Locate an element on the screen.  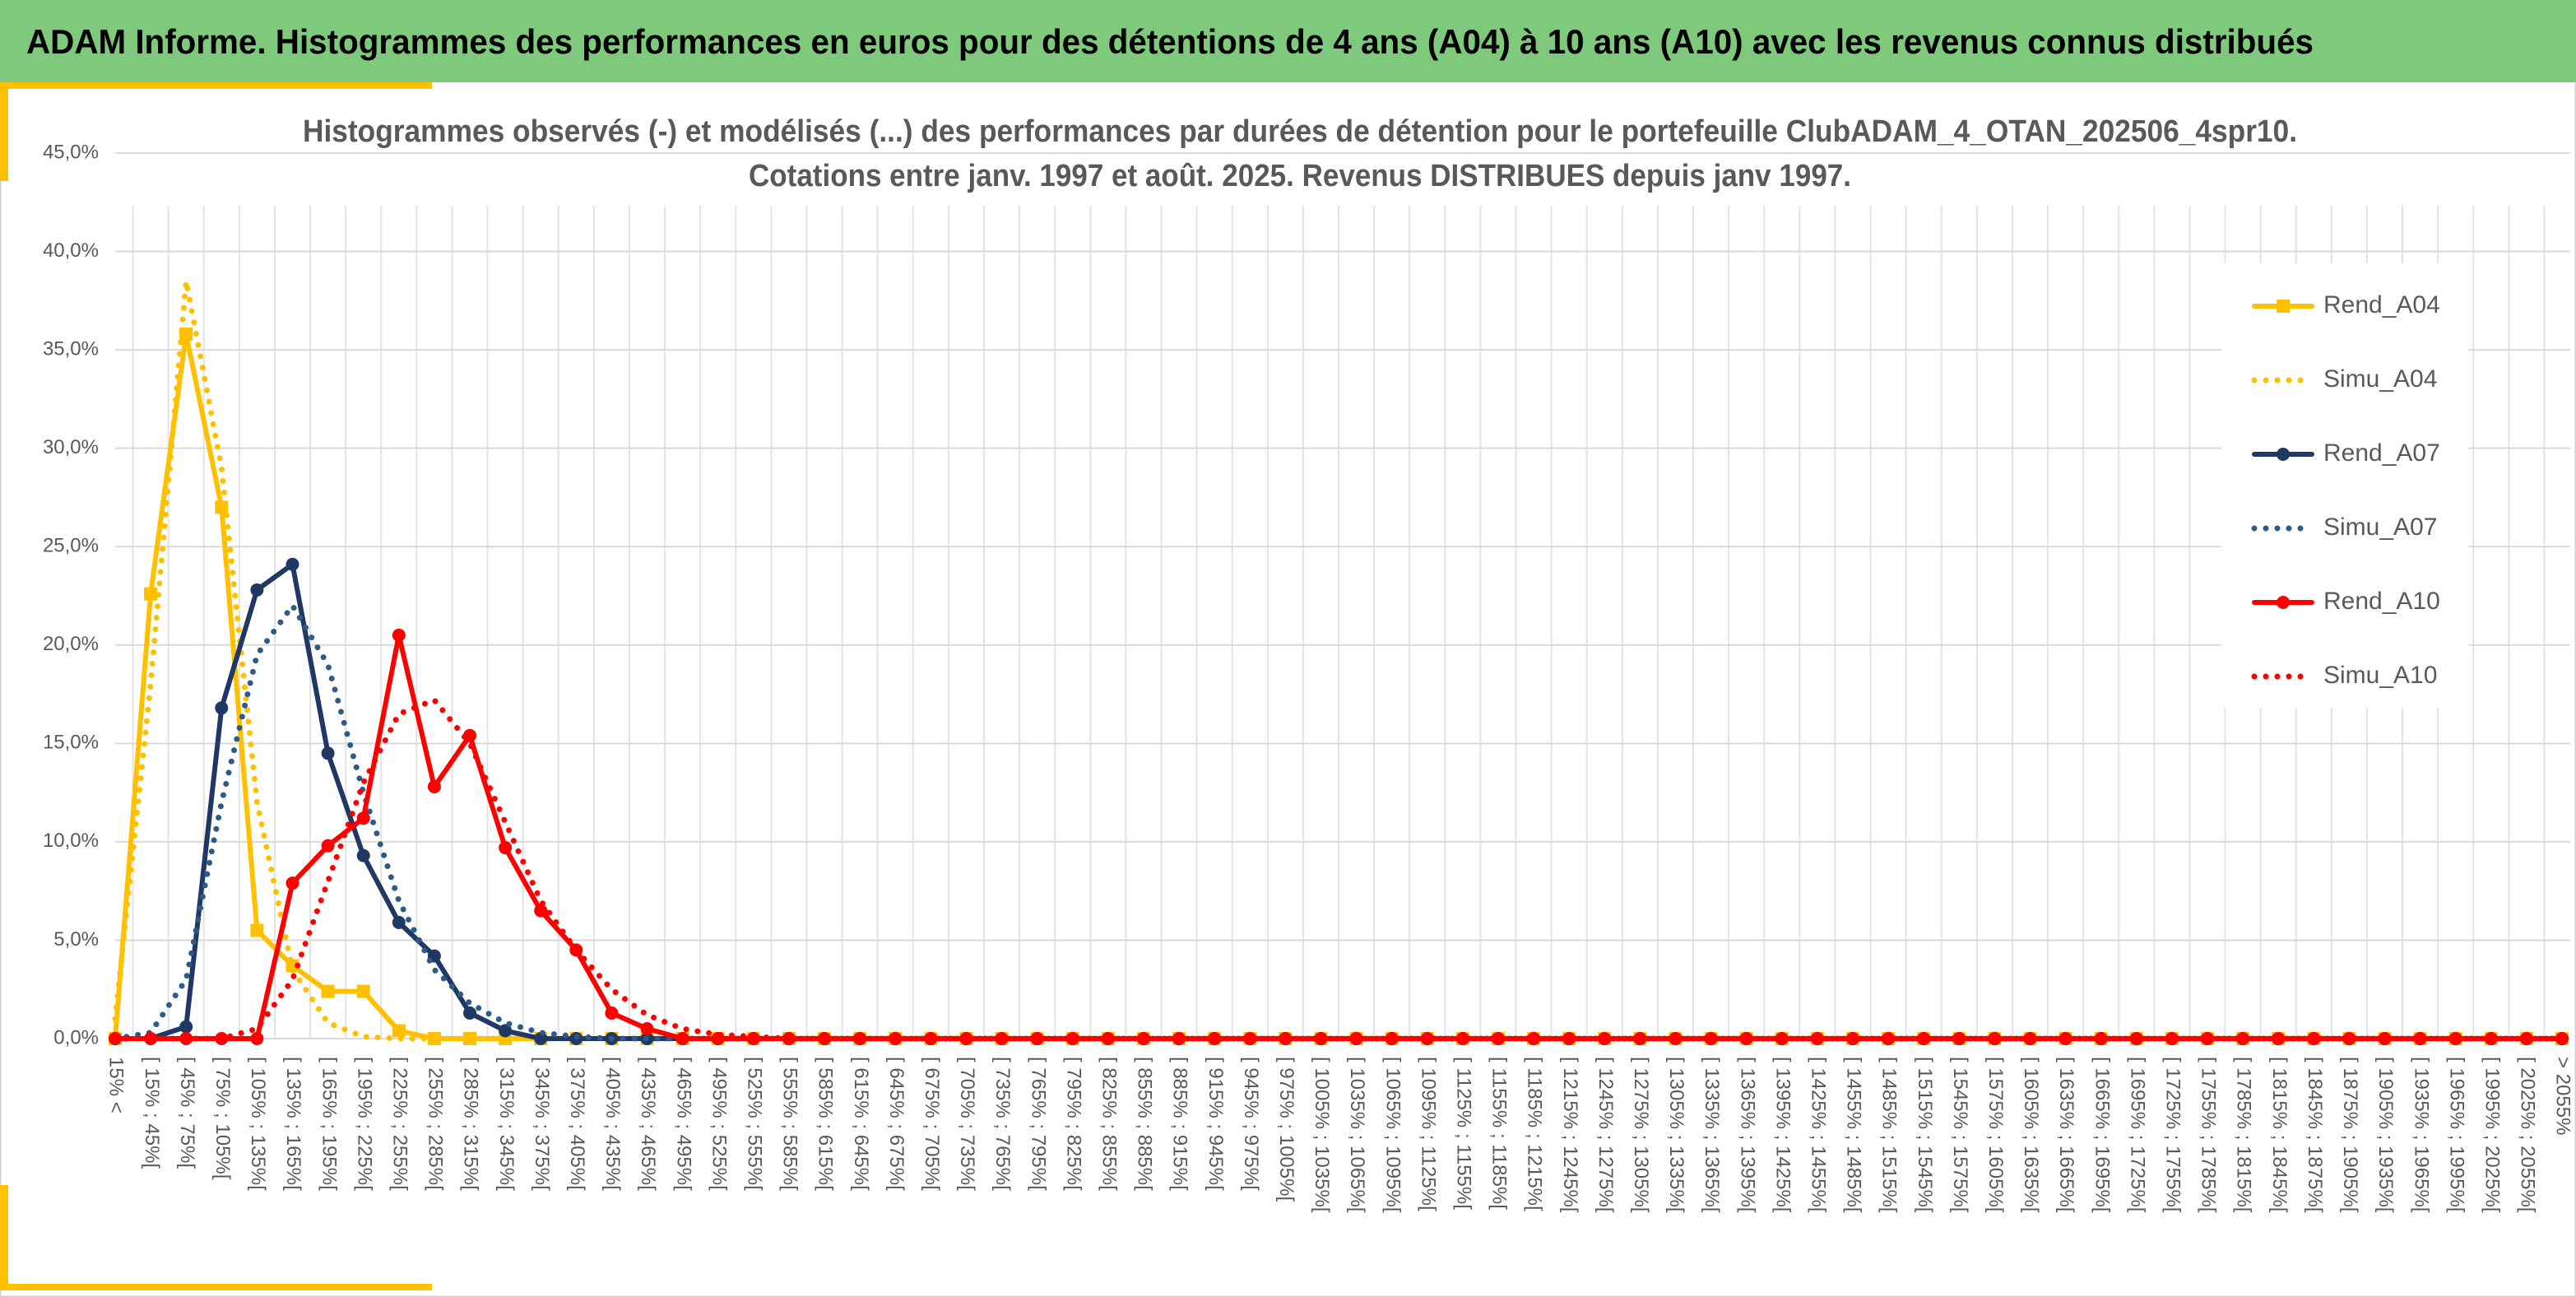
x-tick-label: [ 1875% ; 1905%[ is located at coordinates (2350, 1135).